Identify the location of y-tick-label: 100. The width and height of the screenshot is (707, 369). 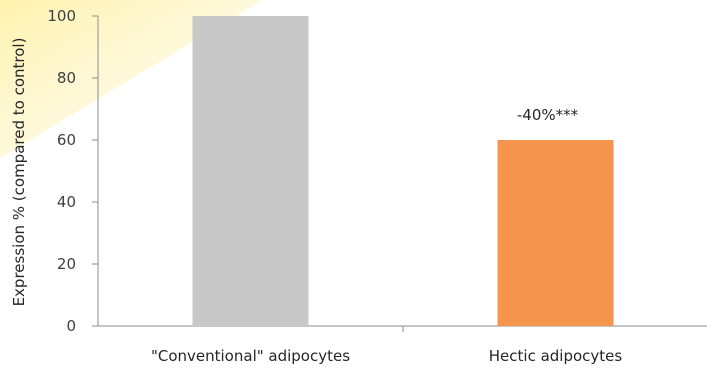
(61, 16).